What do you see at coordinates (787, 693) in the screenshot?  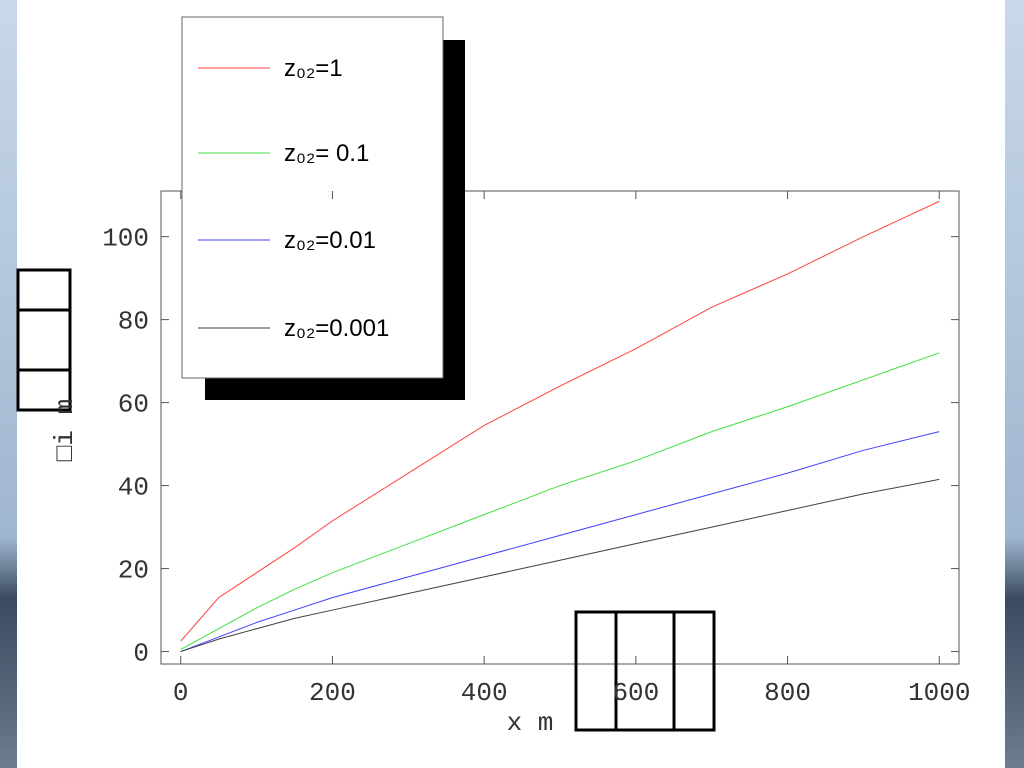 I see `x-tick-label: 800` at bounding box center [787, 693].